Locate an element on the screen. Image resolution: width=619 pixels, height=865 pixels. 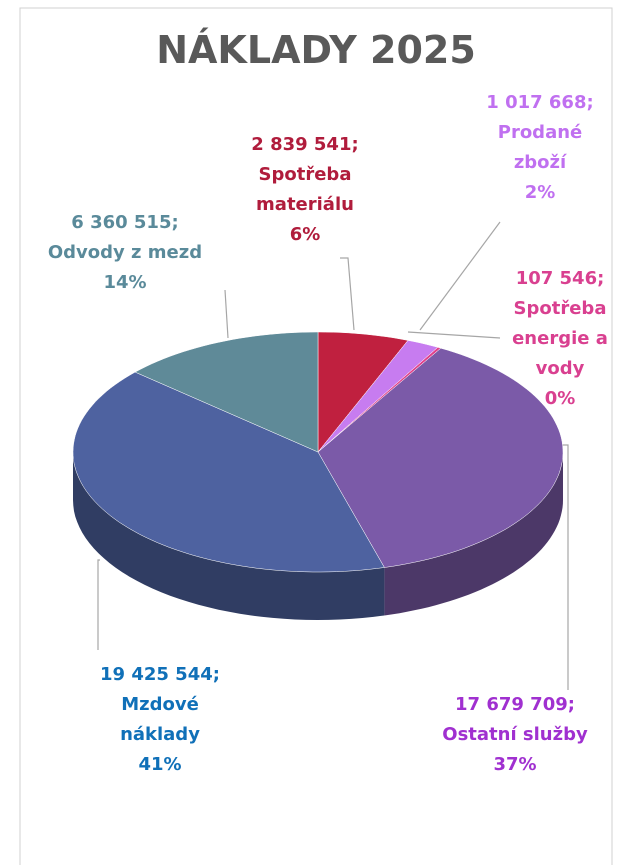
value-line: 17 679 709; is located at coordinates (509, 705).